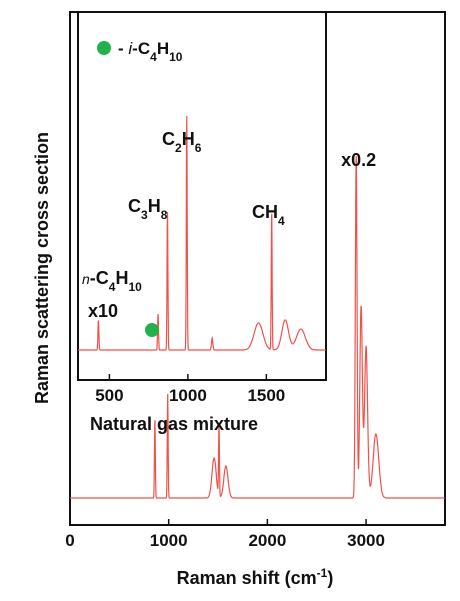 The height and width of the screenshot is (601, 460). I want to click on peak-label-n-butane: n-C4H10, so click(112, 281).